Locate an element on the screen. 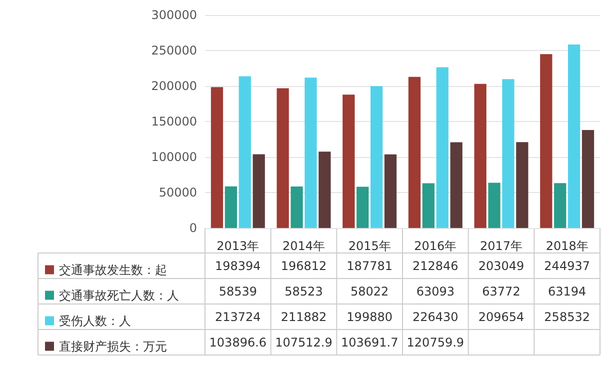 The image size is (614, 378). data-label: 226430 is located at coordinates (435, 317).